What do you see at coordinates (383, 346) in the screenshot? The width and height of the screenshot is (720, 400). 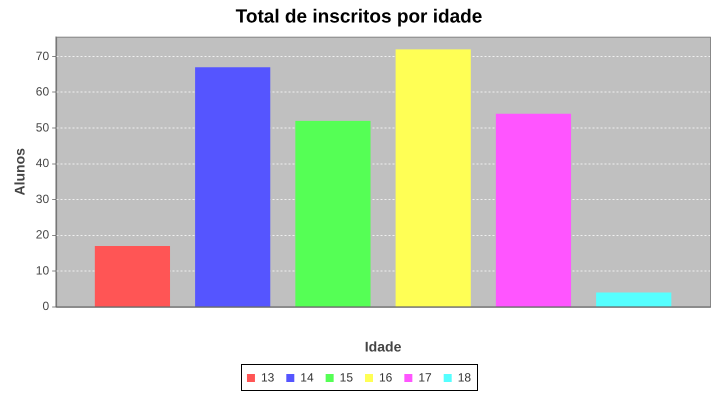 I see `x-axis-title: Idade` at bounding box center [383, 346].